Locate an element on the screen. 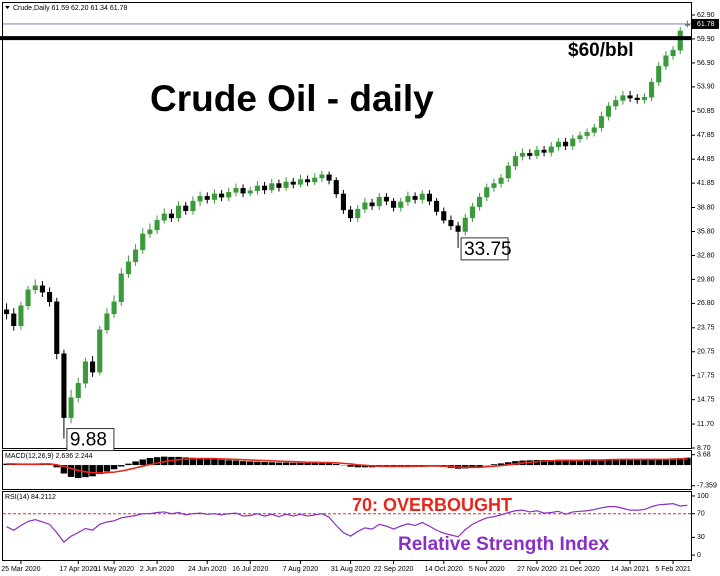  y-tick-label: 17.75 is located at coordinates (706, 376).